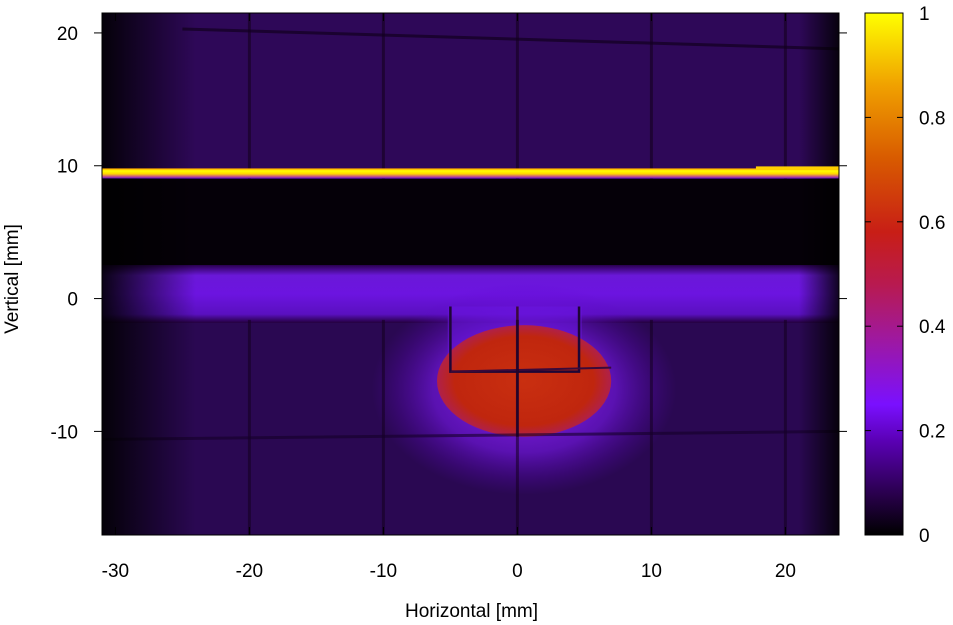 The image size is (953, 625). What do you see at coordinates (72, 300) in the screenshot?
I see `y-tick-label: 0` at bounding box center [72, 300].